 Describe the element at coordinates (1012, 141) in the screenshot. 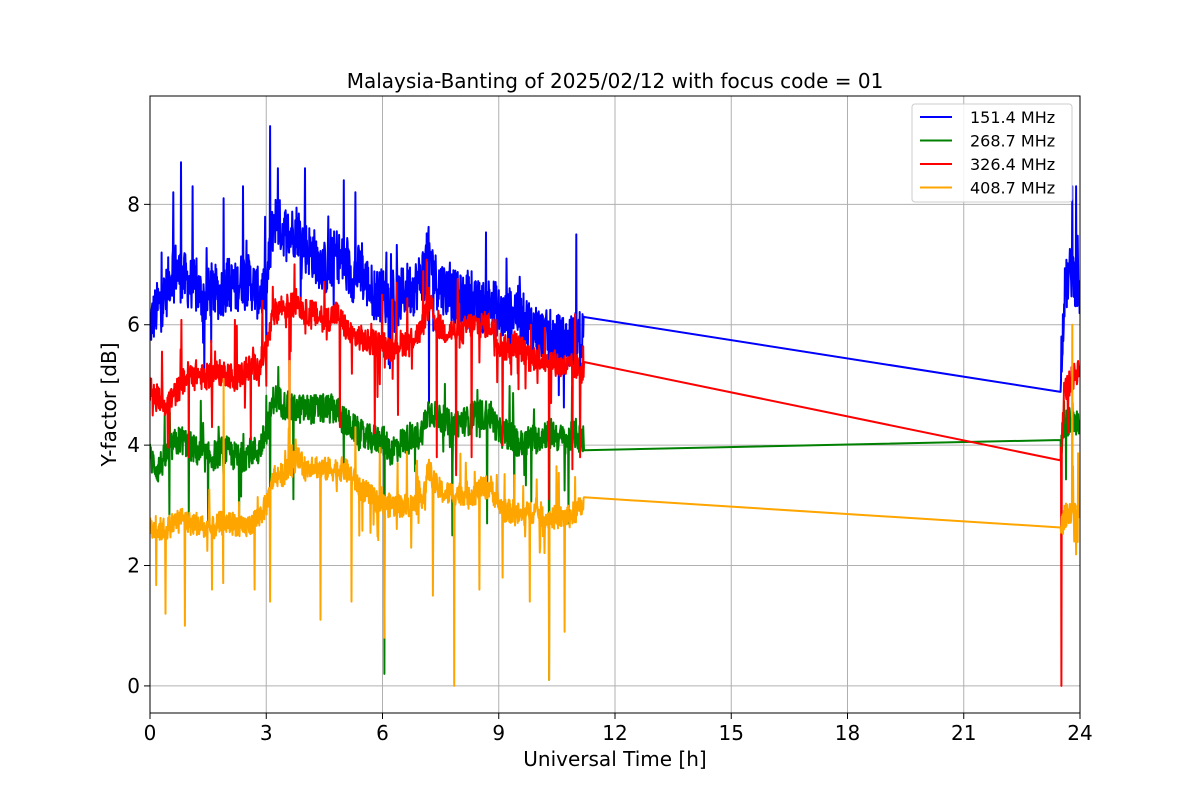

I see `legend-label: 268.7 MHz` at that location.